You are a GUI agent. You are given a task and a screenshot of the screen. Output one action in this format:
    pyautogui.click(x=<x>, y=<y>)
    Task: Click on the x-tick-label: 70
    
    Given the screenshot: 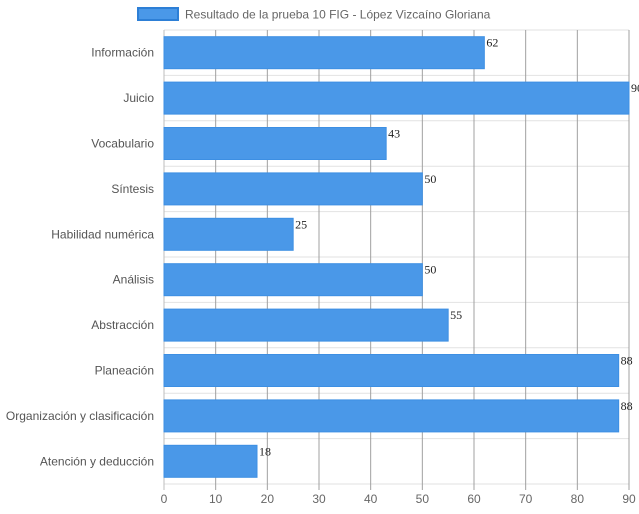 What is the action you would take?
    pyautogui.click(x=526, y=499)
    